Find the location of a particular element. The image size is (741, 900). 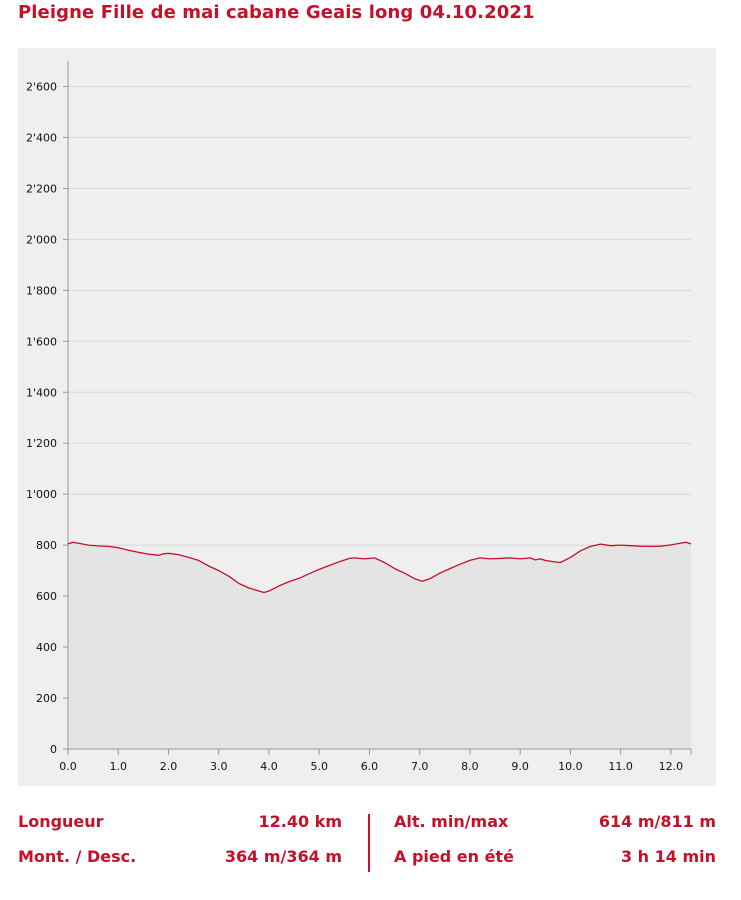

ascent-descent-label: Mont. / Desc. is located at coordinates (77, 856).